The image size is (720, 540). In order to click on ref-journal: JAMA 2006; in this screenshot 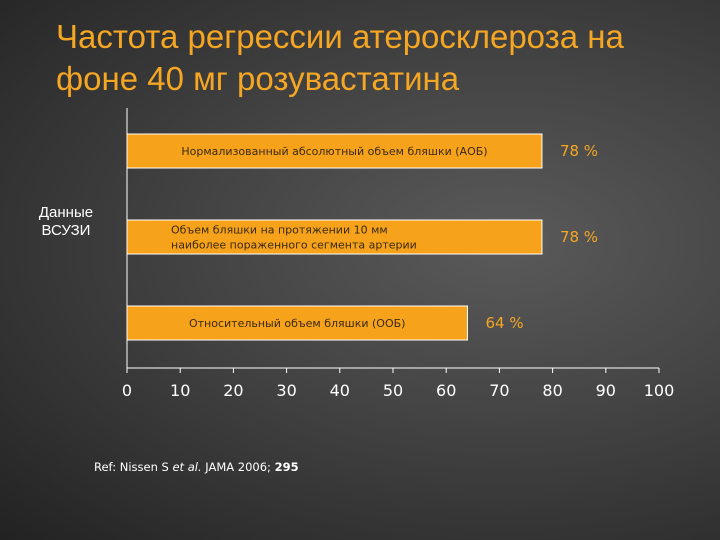, I will do `click(238, 467)`.